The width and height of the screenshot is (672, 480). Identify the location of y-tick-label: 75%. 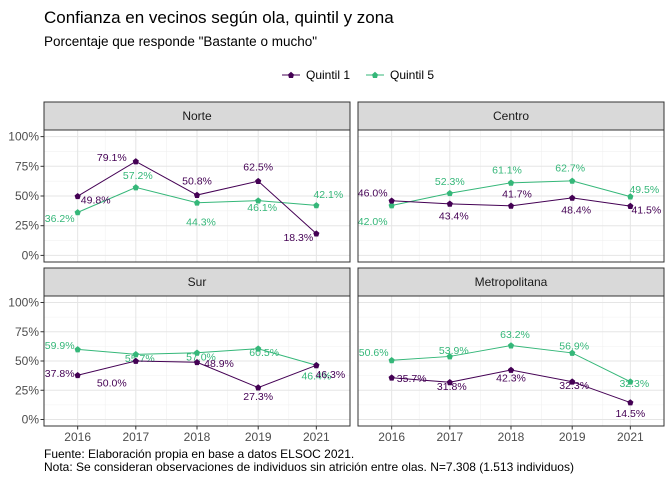
(27, 166).